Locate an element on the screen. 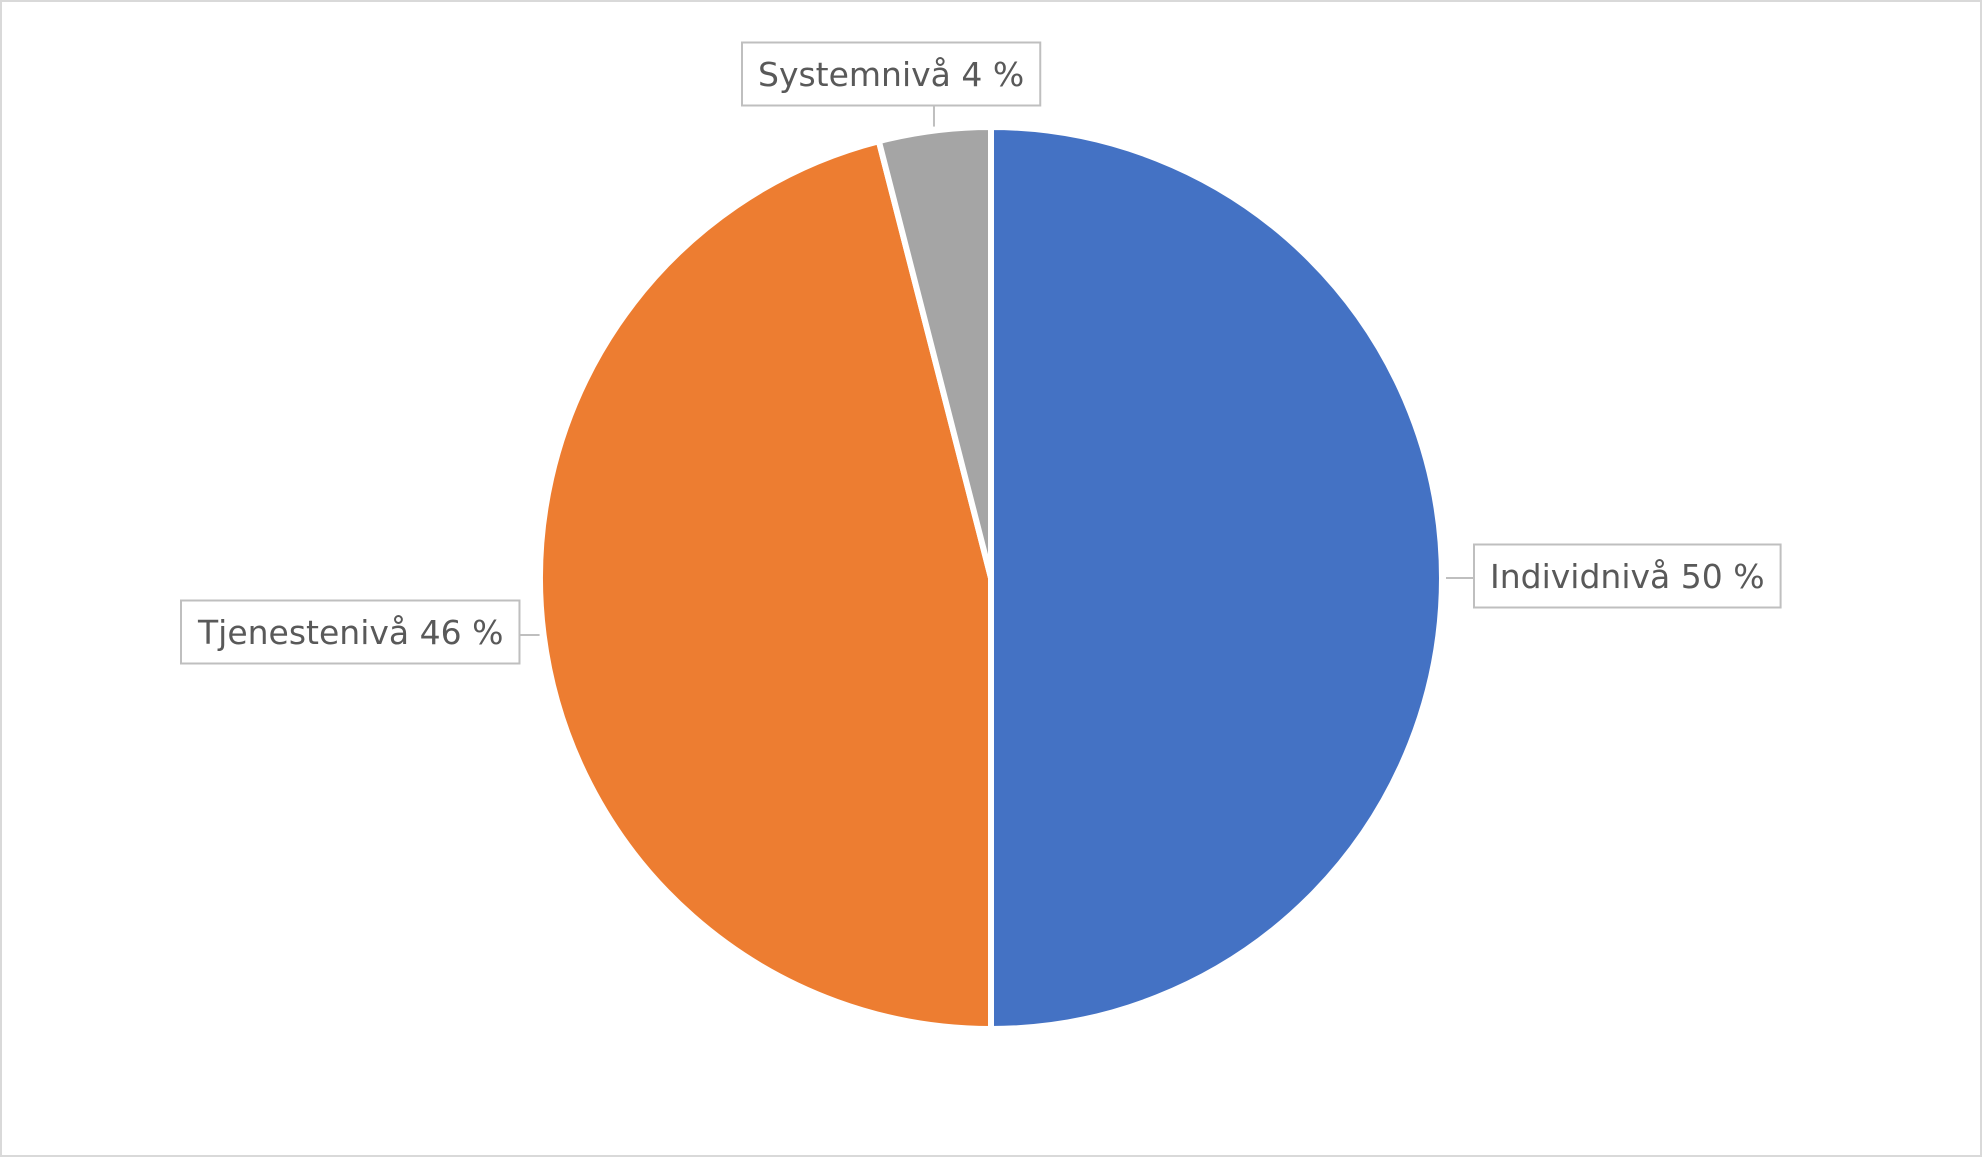 Image resolution: width=1982 pixels, height=1157 pixels. value-label: 46 % is located at coordinates (462, 632).